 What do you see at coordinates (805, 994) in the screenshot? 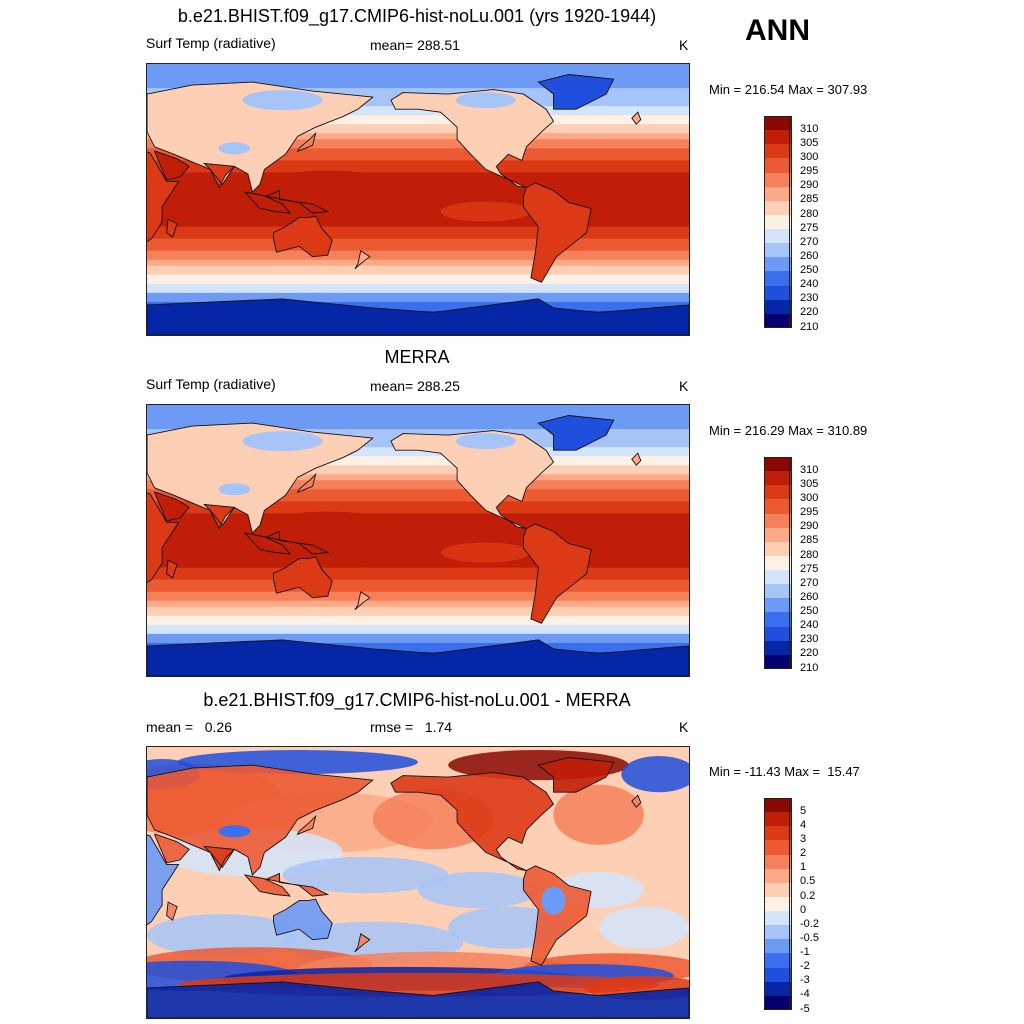
I see `colorbar-tick-label: -4` at bounding box center [805, 994].